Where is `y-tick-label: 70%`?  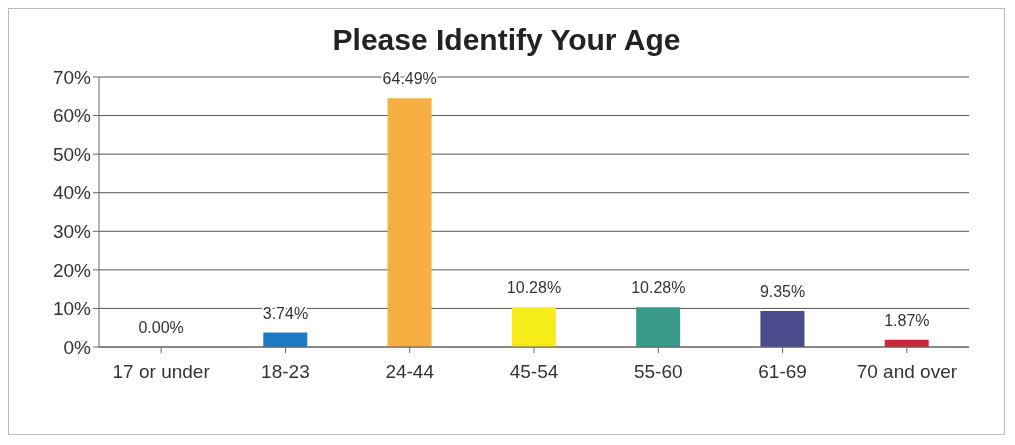
y-tick-label: 70% is located at coordinates (72, 77).